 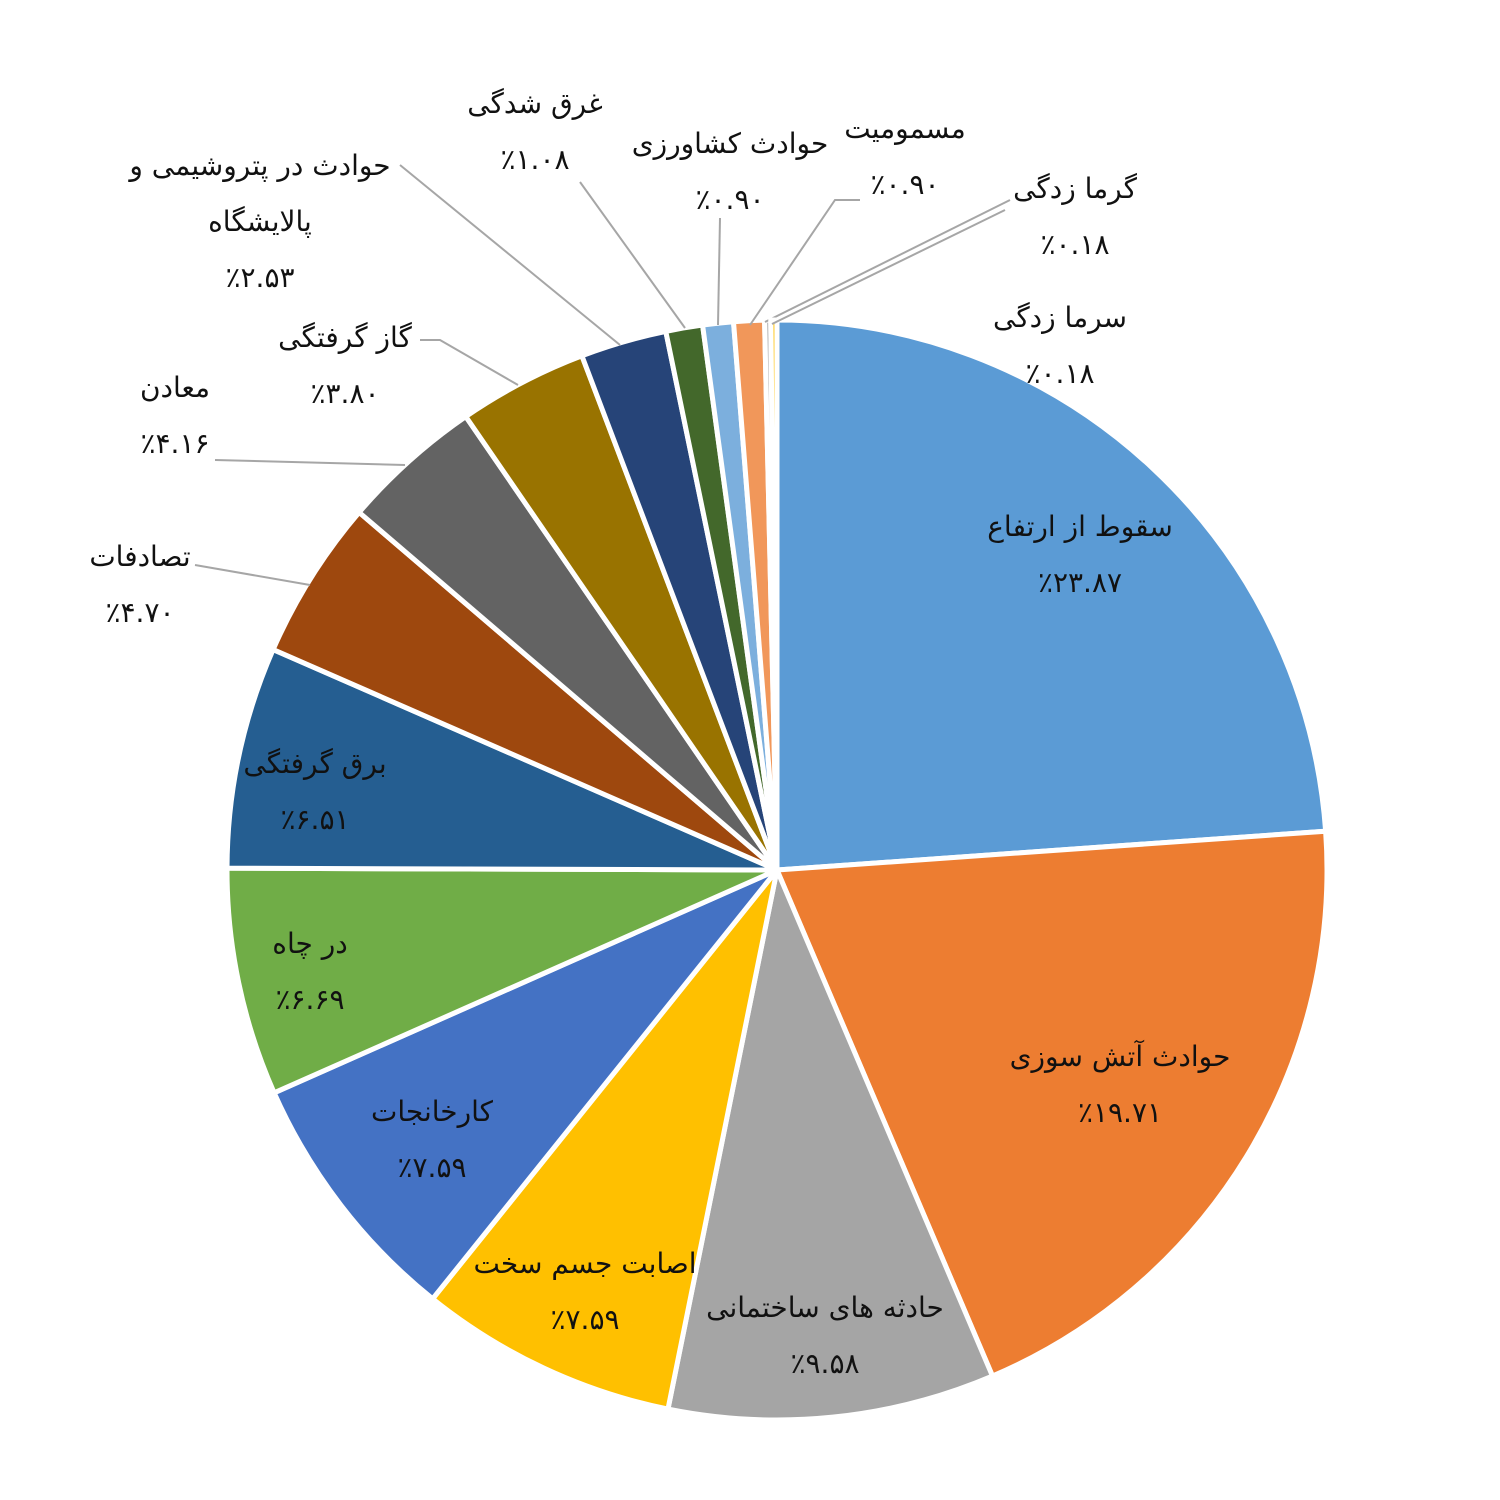 I want to click on category-label: گاز گرفتگی, so click(x=345, y=337).